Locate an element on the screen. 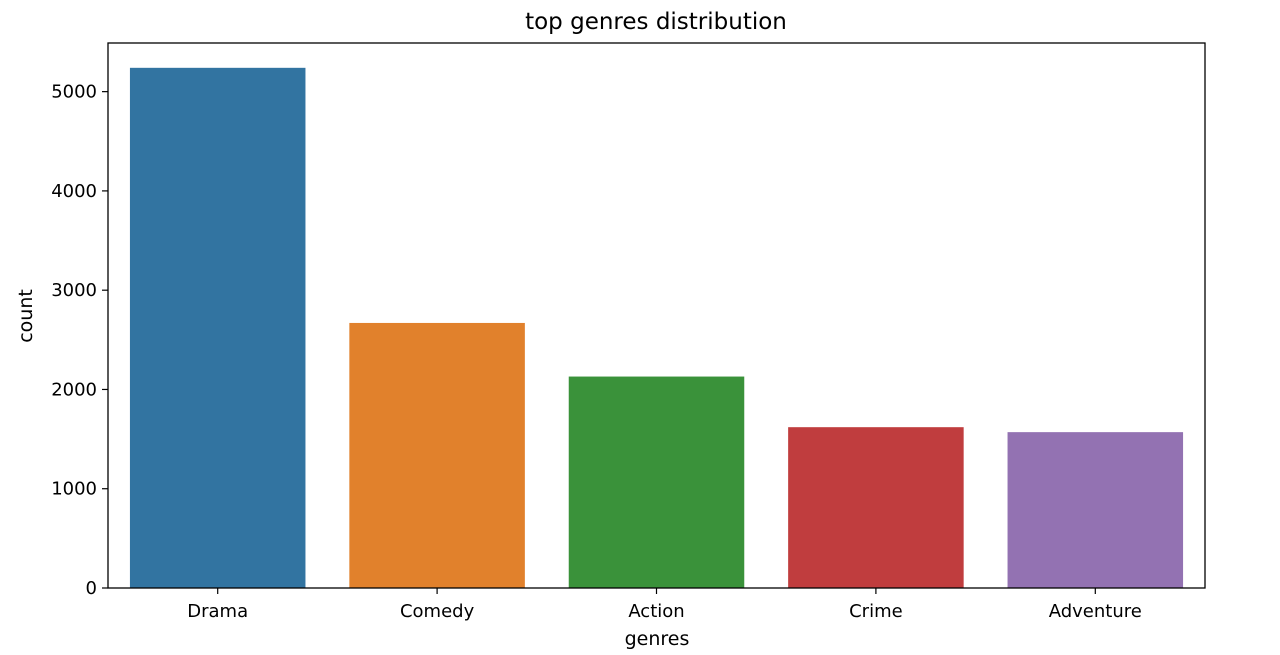 The height and width of the screenshot is (655, 1280). x-tick-label: Adventure is located at coordinates (1095, 611).